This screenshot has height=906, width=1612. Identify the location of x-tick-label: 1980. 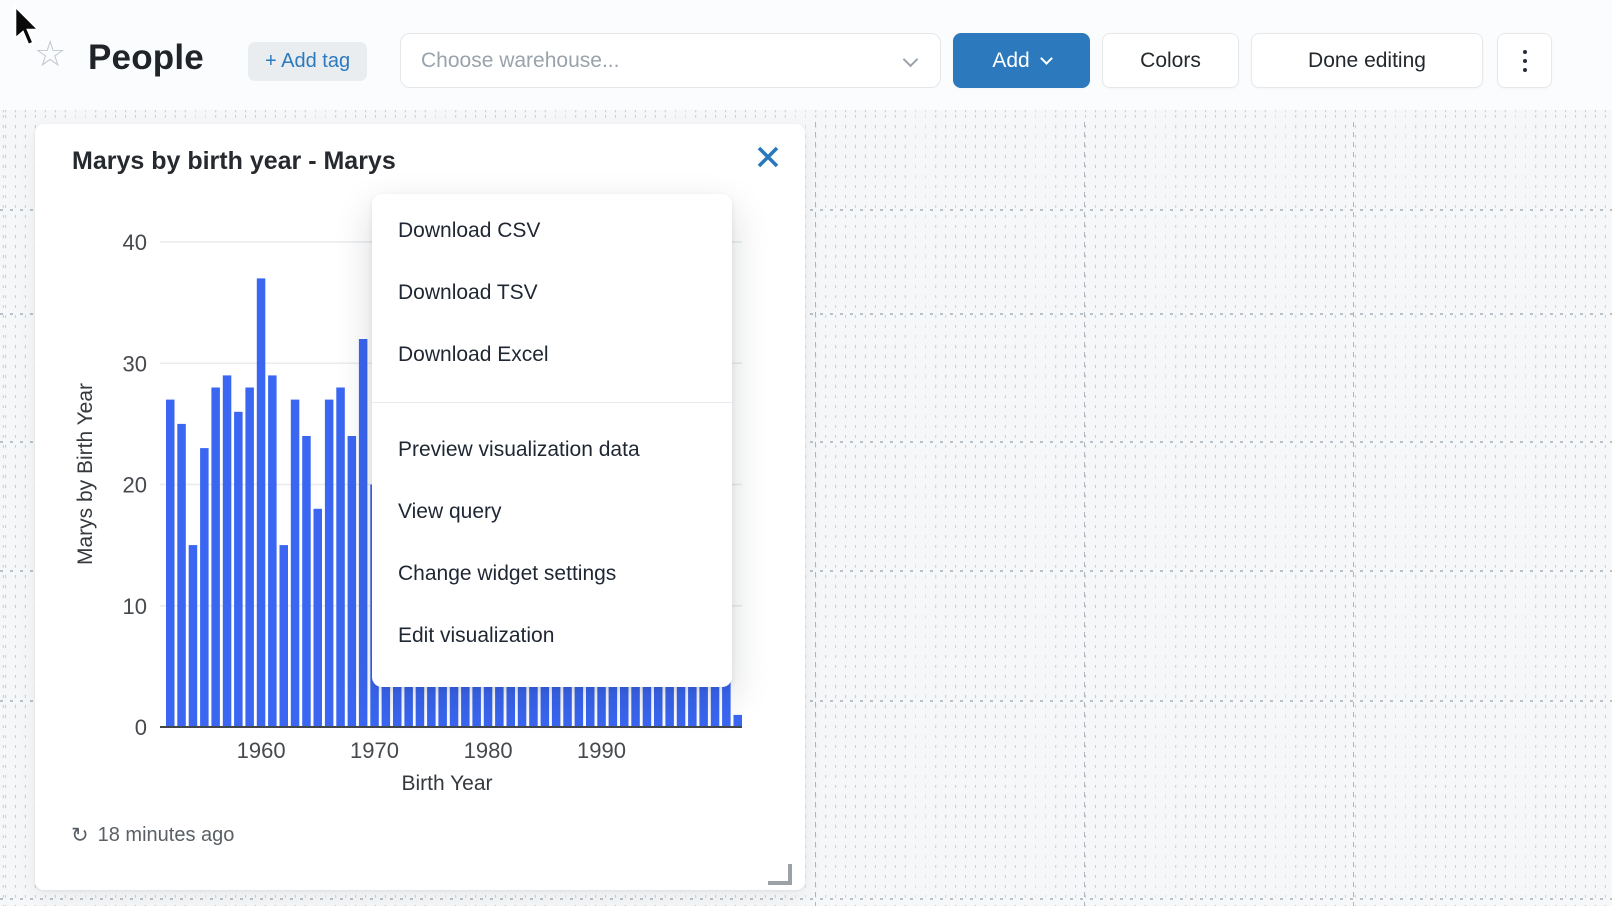
(488, 750).